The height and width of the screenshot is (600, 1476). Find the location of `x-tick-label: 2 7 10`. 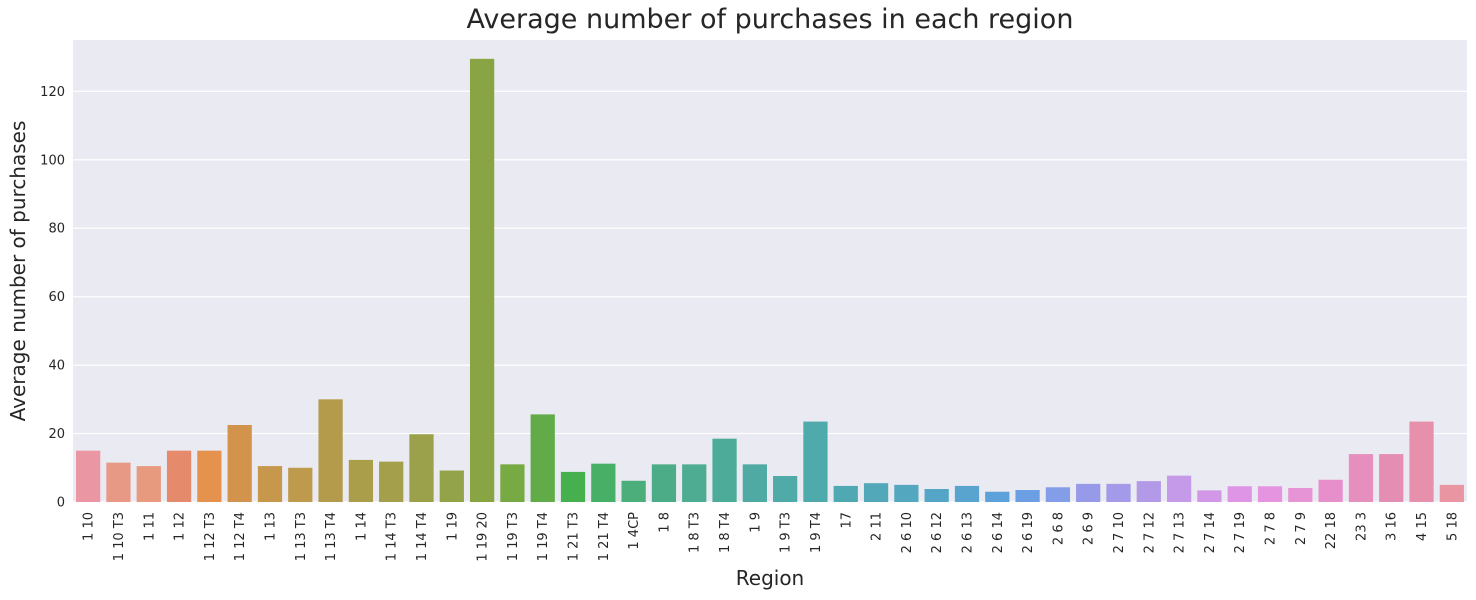

x-tick-label: 2 7 10 is located at coordinates (1119, 532).